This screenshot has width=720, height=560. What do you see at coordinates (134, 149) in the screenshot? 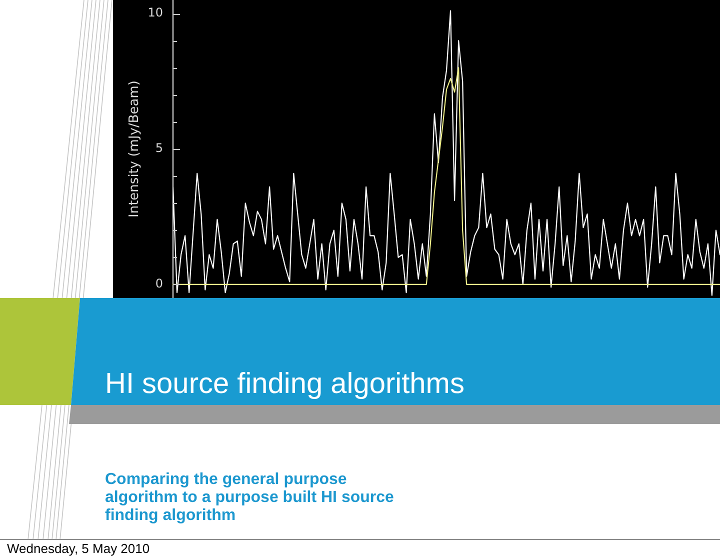
I see `y-axis-title: Intensity (mJy/Beam)` at bounding box center [134, 149].